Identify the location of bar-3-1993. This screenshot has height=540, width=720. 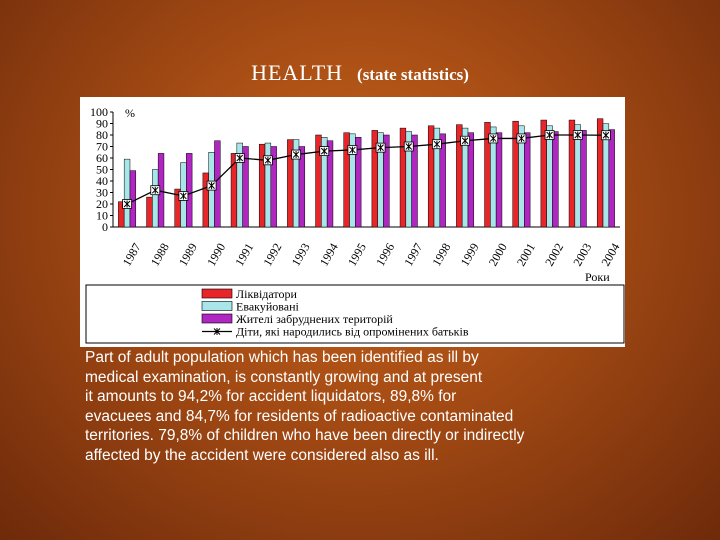
(302, 187).